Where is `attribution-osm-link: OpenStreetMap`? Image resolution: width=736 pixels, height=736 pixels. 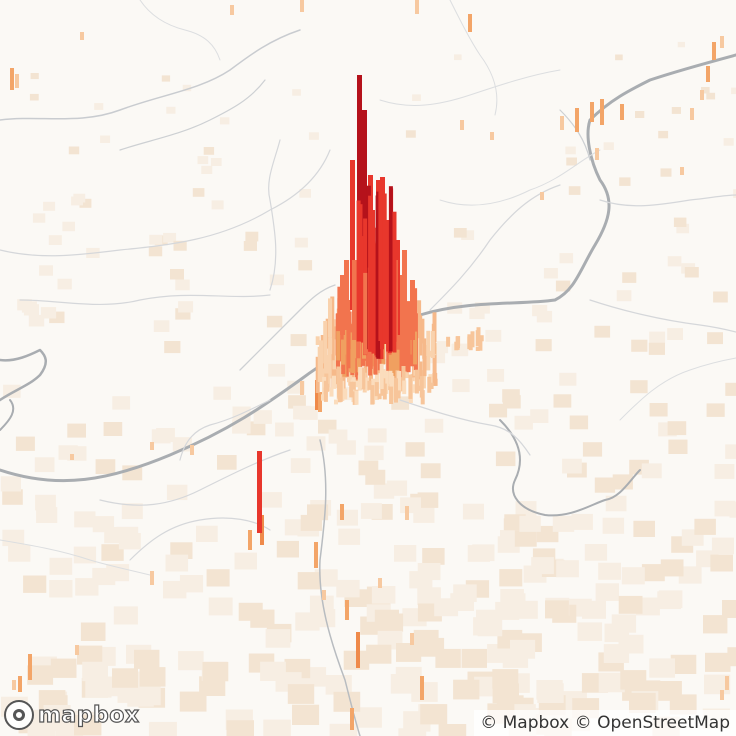
attribution-osm-link: OpenStreetMap is located at coordinates (663, 723).